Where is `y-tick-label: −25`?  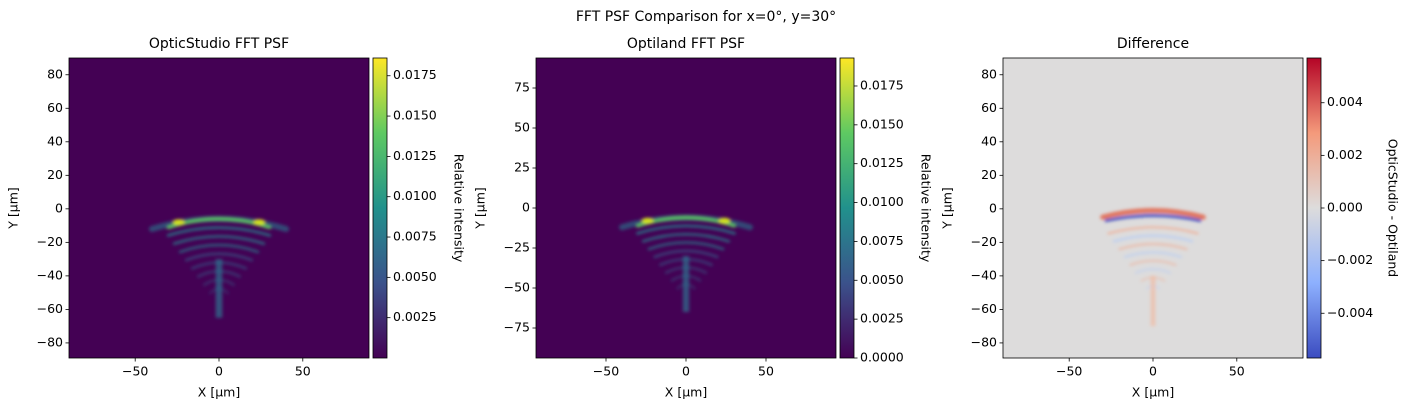
y-tick-label: −25 is located at coordinates (517, 247).